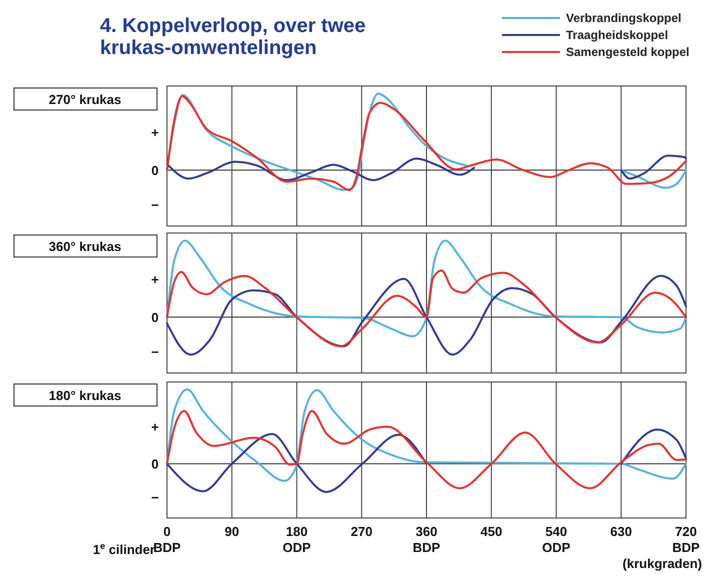  I want to click on chart-subtitle: 270° krukas, so click(85, 99).